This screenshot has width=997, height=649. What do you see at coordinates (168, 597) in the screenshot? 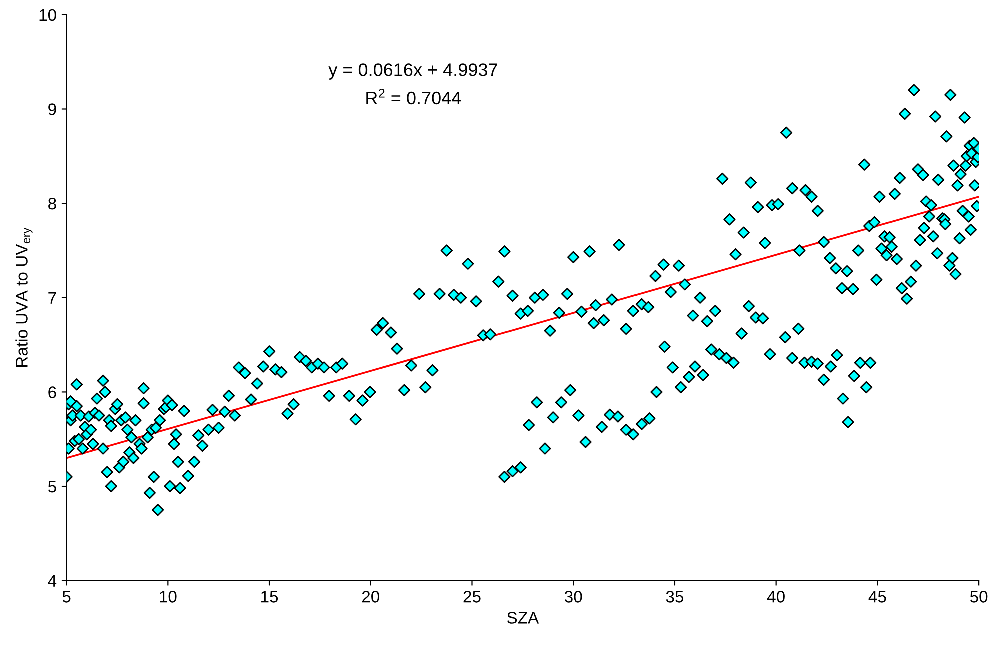
I see `x-tick-label: 10` at bounding box center [168, 597].